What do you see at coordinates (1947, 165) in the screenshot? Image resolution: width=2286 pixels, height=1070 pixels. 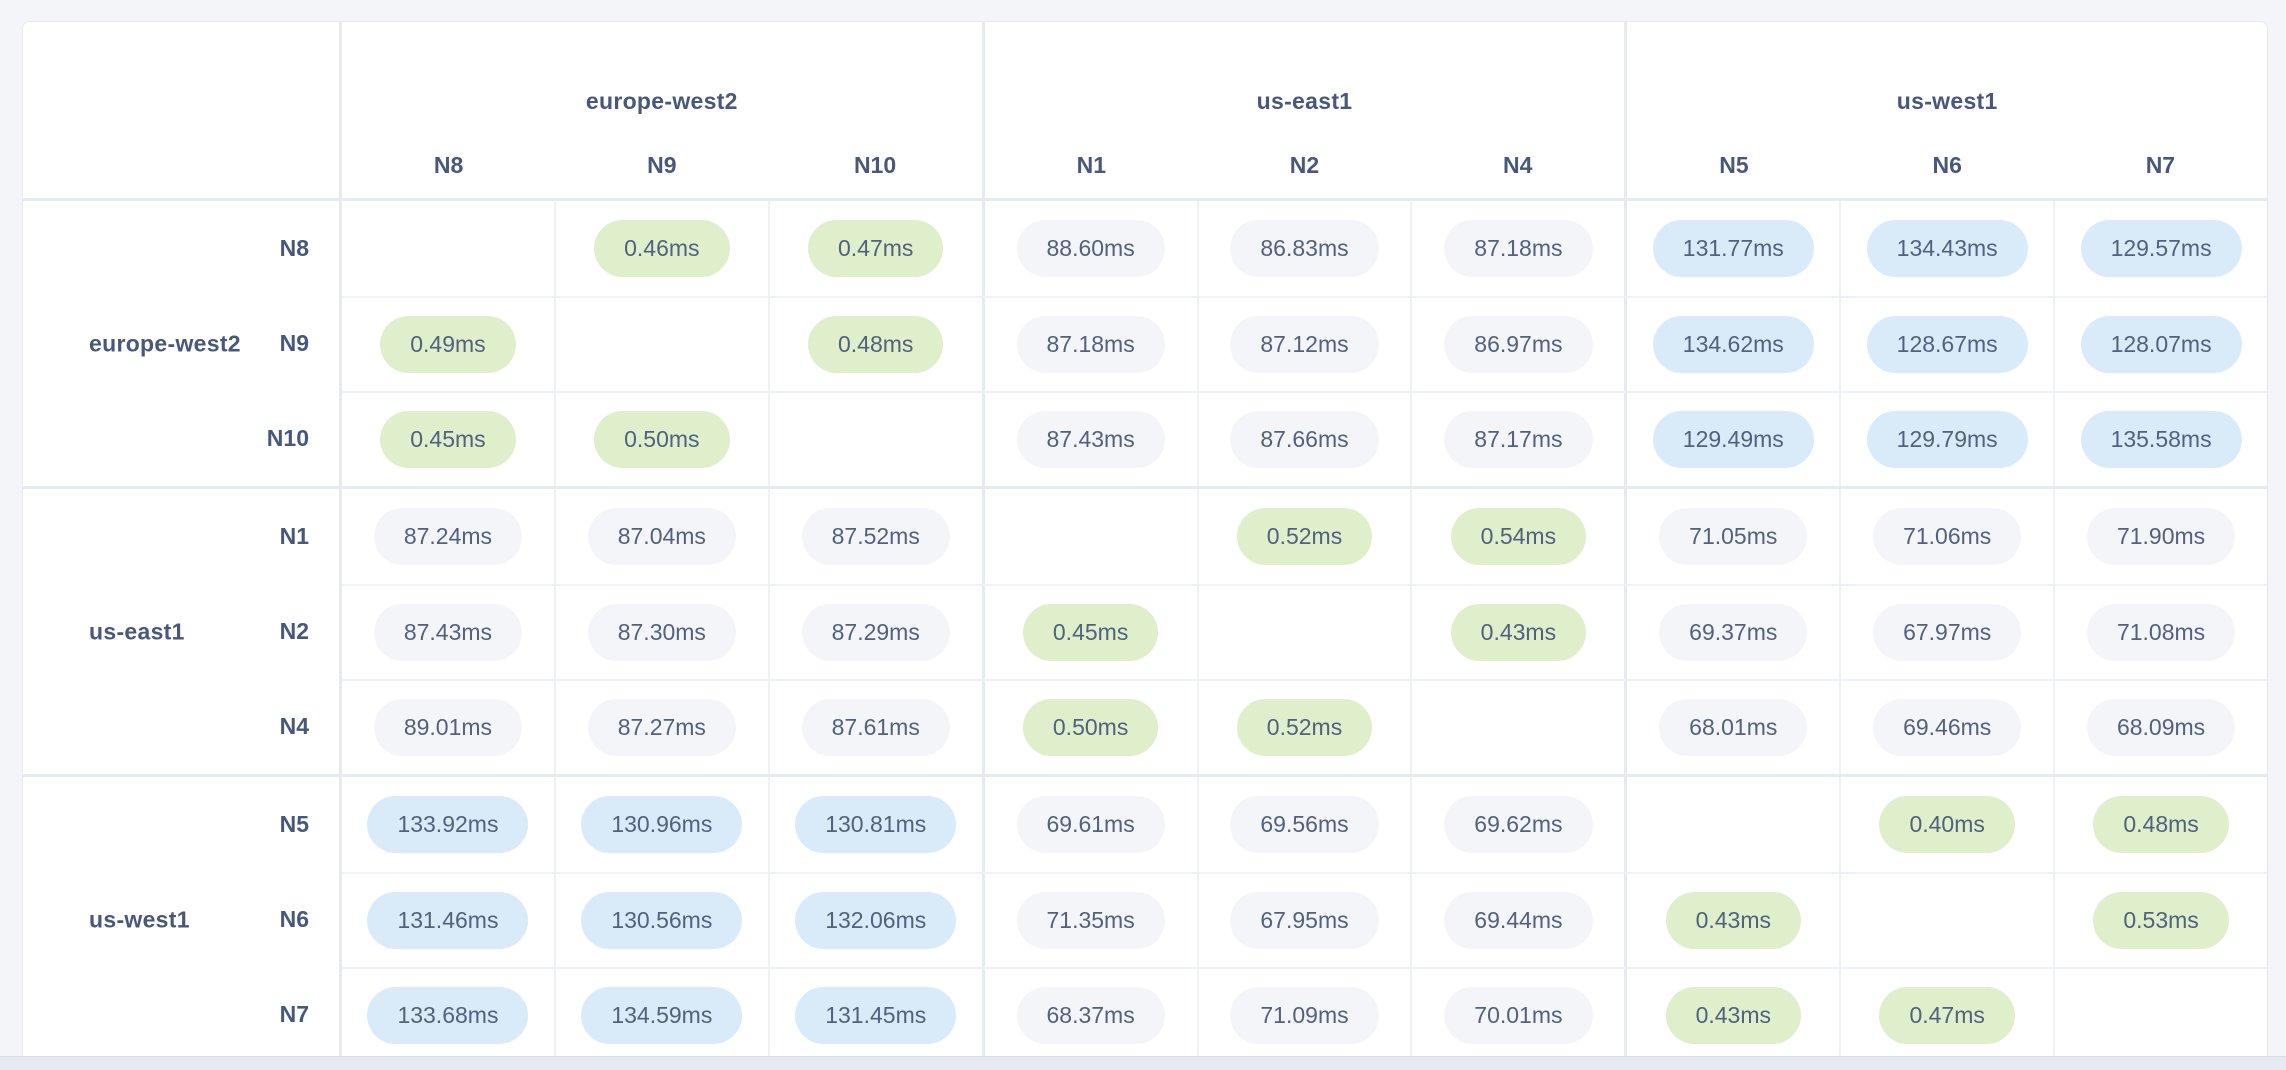 I see `column-node-label-row: N5 N6 N7` at bounding box center [1947, 165].